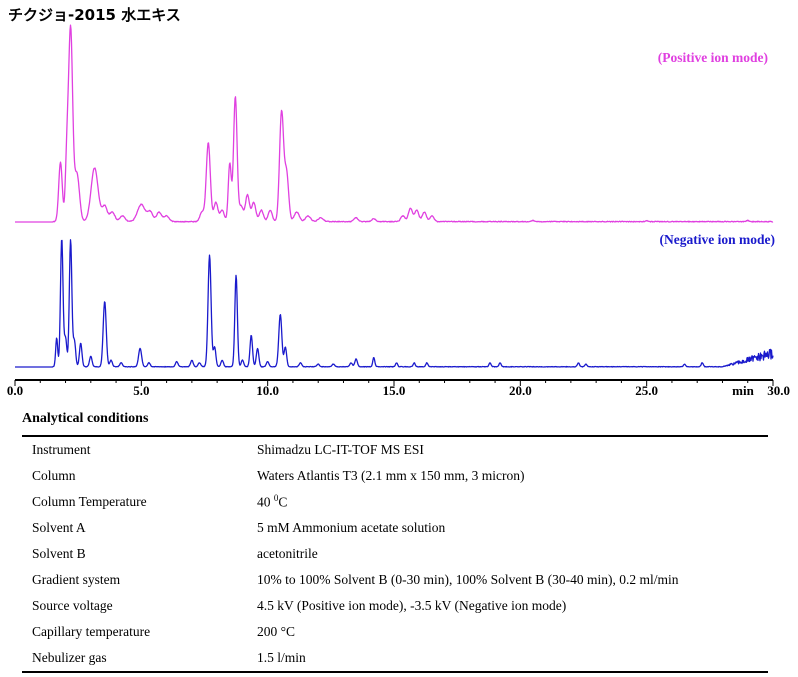 This screenshot has width=798, height=677. What do you see at coordinates (267, 390) in the screenshot?
I see `x-tick-label: 10.0` at bounding box center [267, 390].